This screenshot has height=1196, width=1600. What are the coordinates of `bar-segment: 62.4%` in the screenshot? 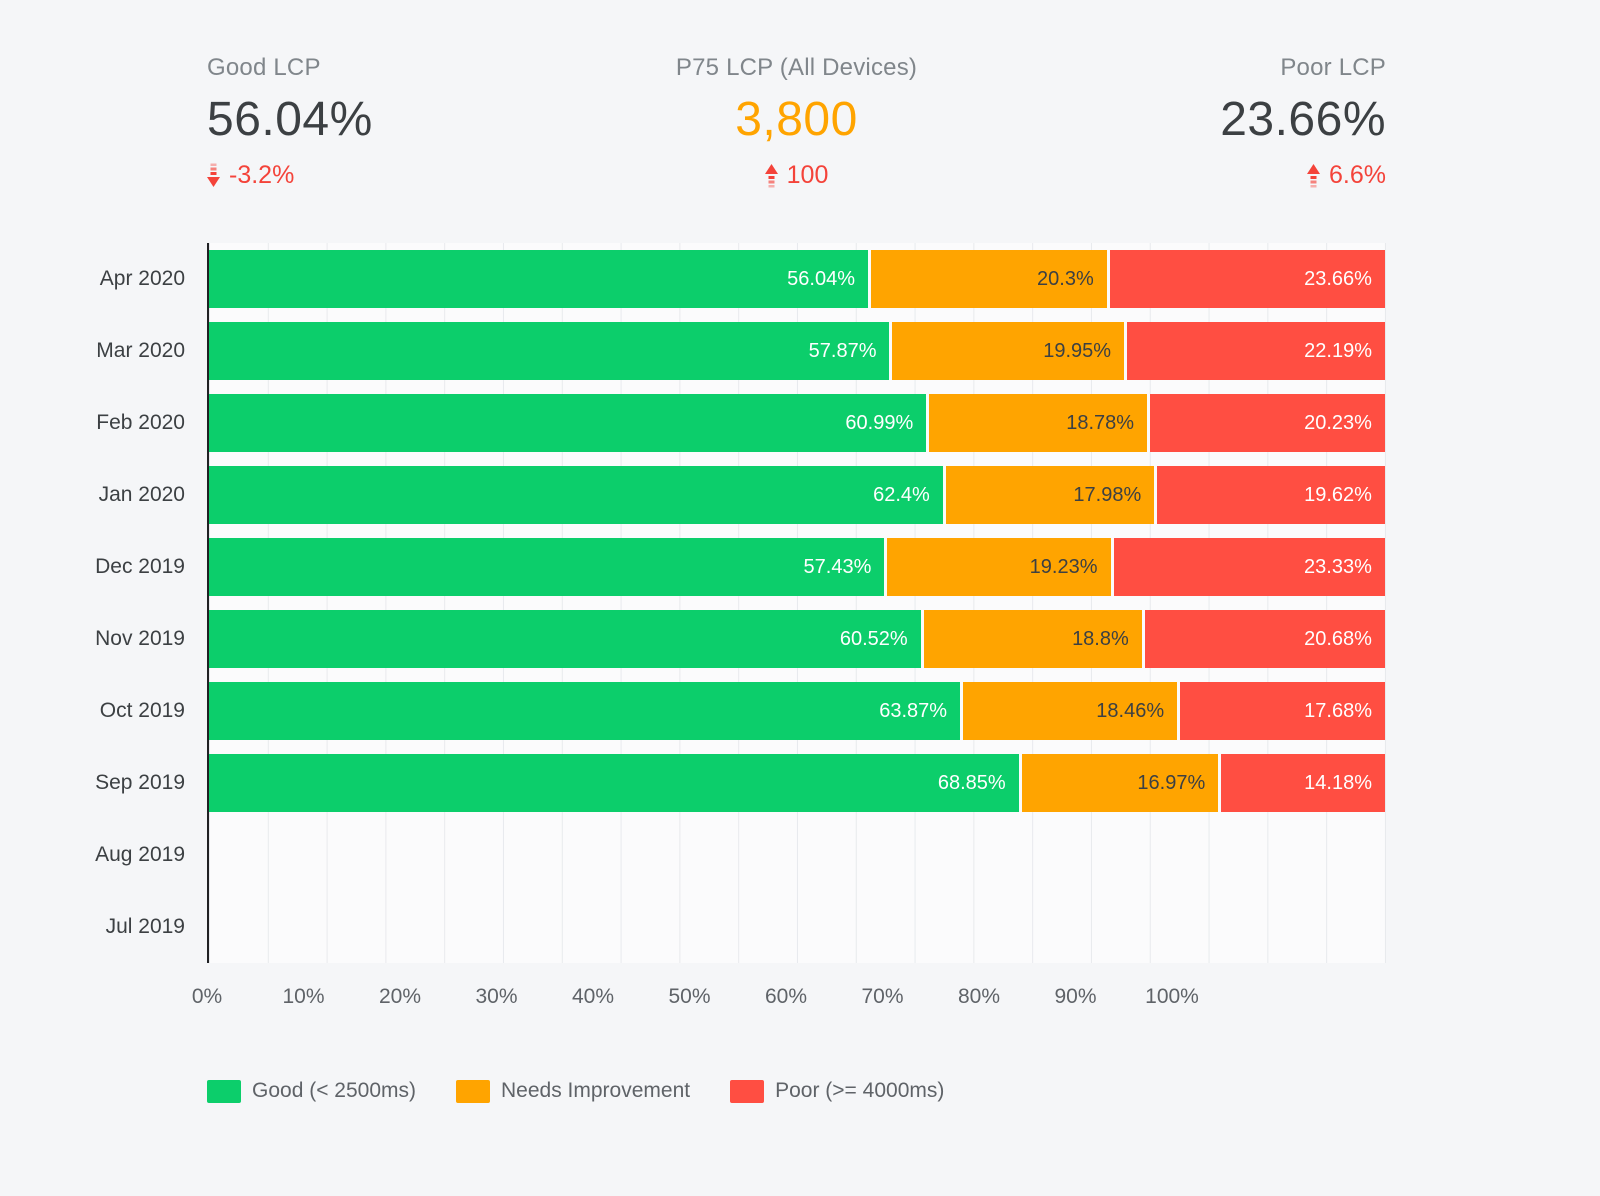 It's located at (576, 495).